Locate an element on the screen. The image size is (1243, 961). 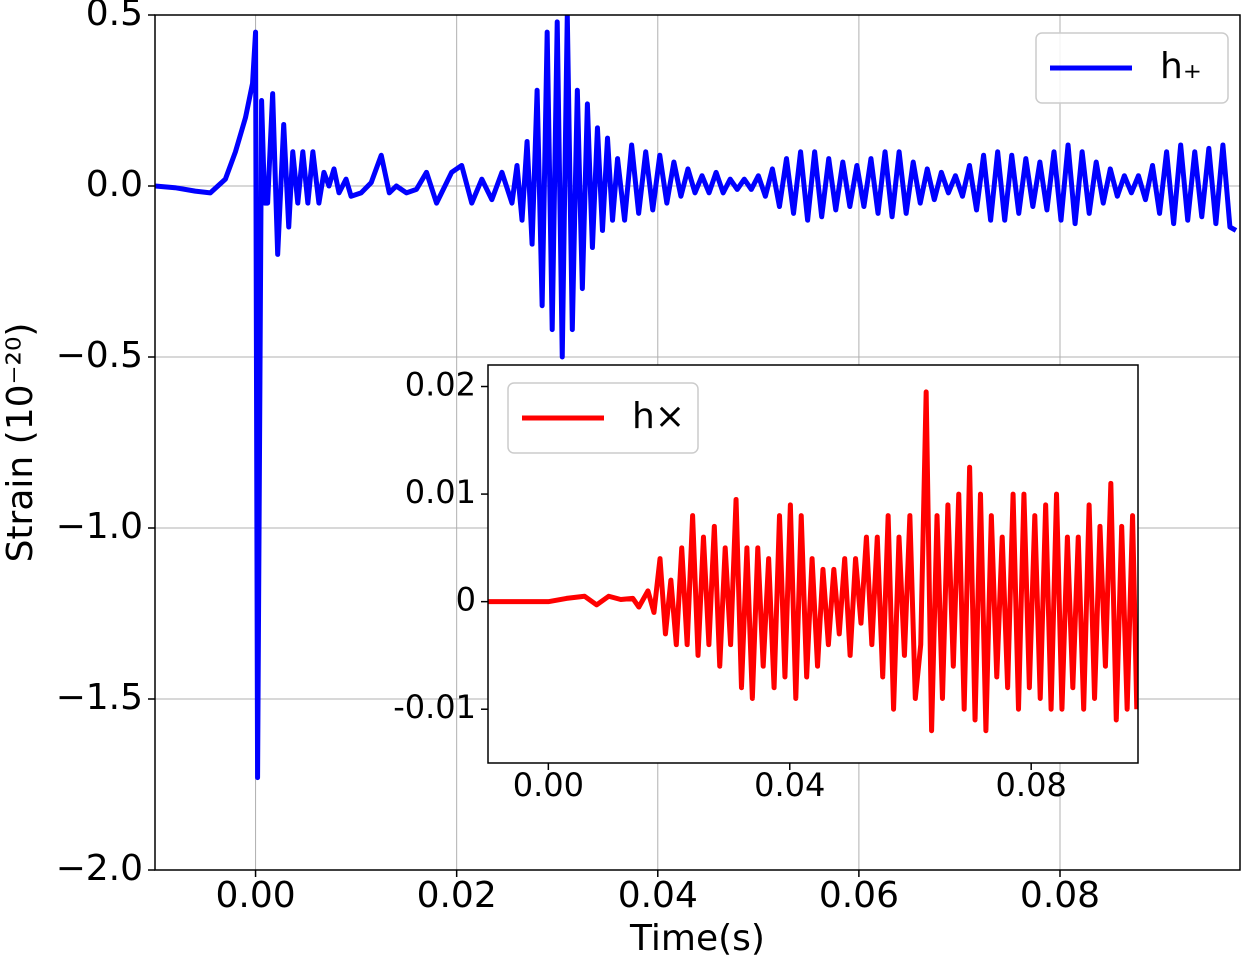
x-axis-label: Time(s) is located at coordinates (697, 938).